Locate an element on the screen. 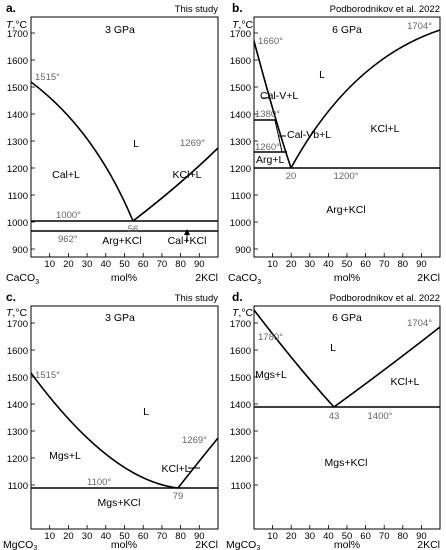 The width and height of the screenshot is (446, 550). panel-c-y-tick-labels: 1700 1600 1500 1400 1300 1200 1100 is located at coordinates (17, 405).